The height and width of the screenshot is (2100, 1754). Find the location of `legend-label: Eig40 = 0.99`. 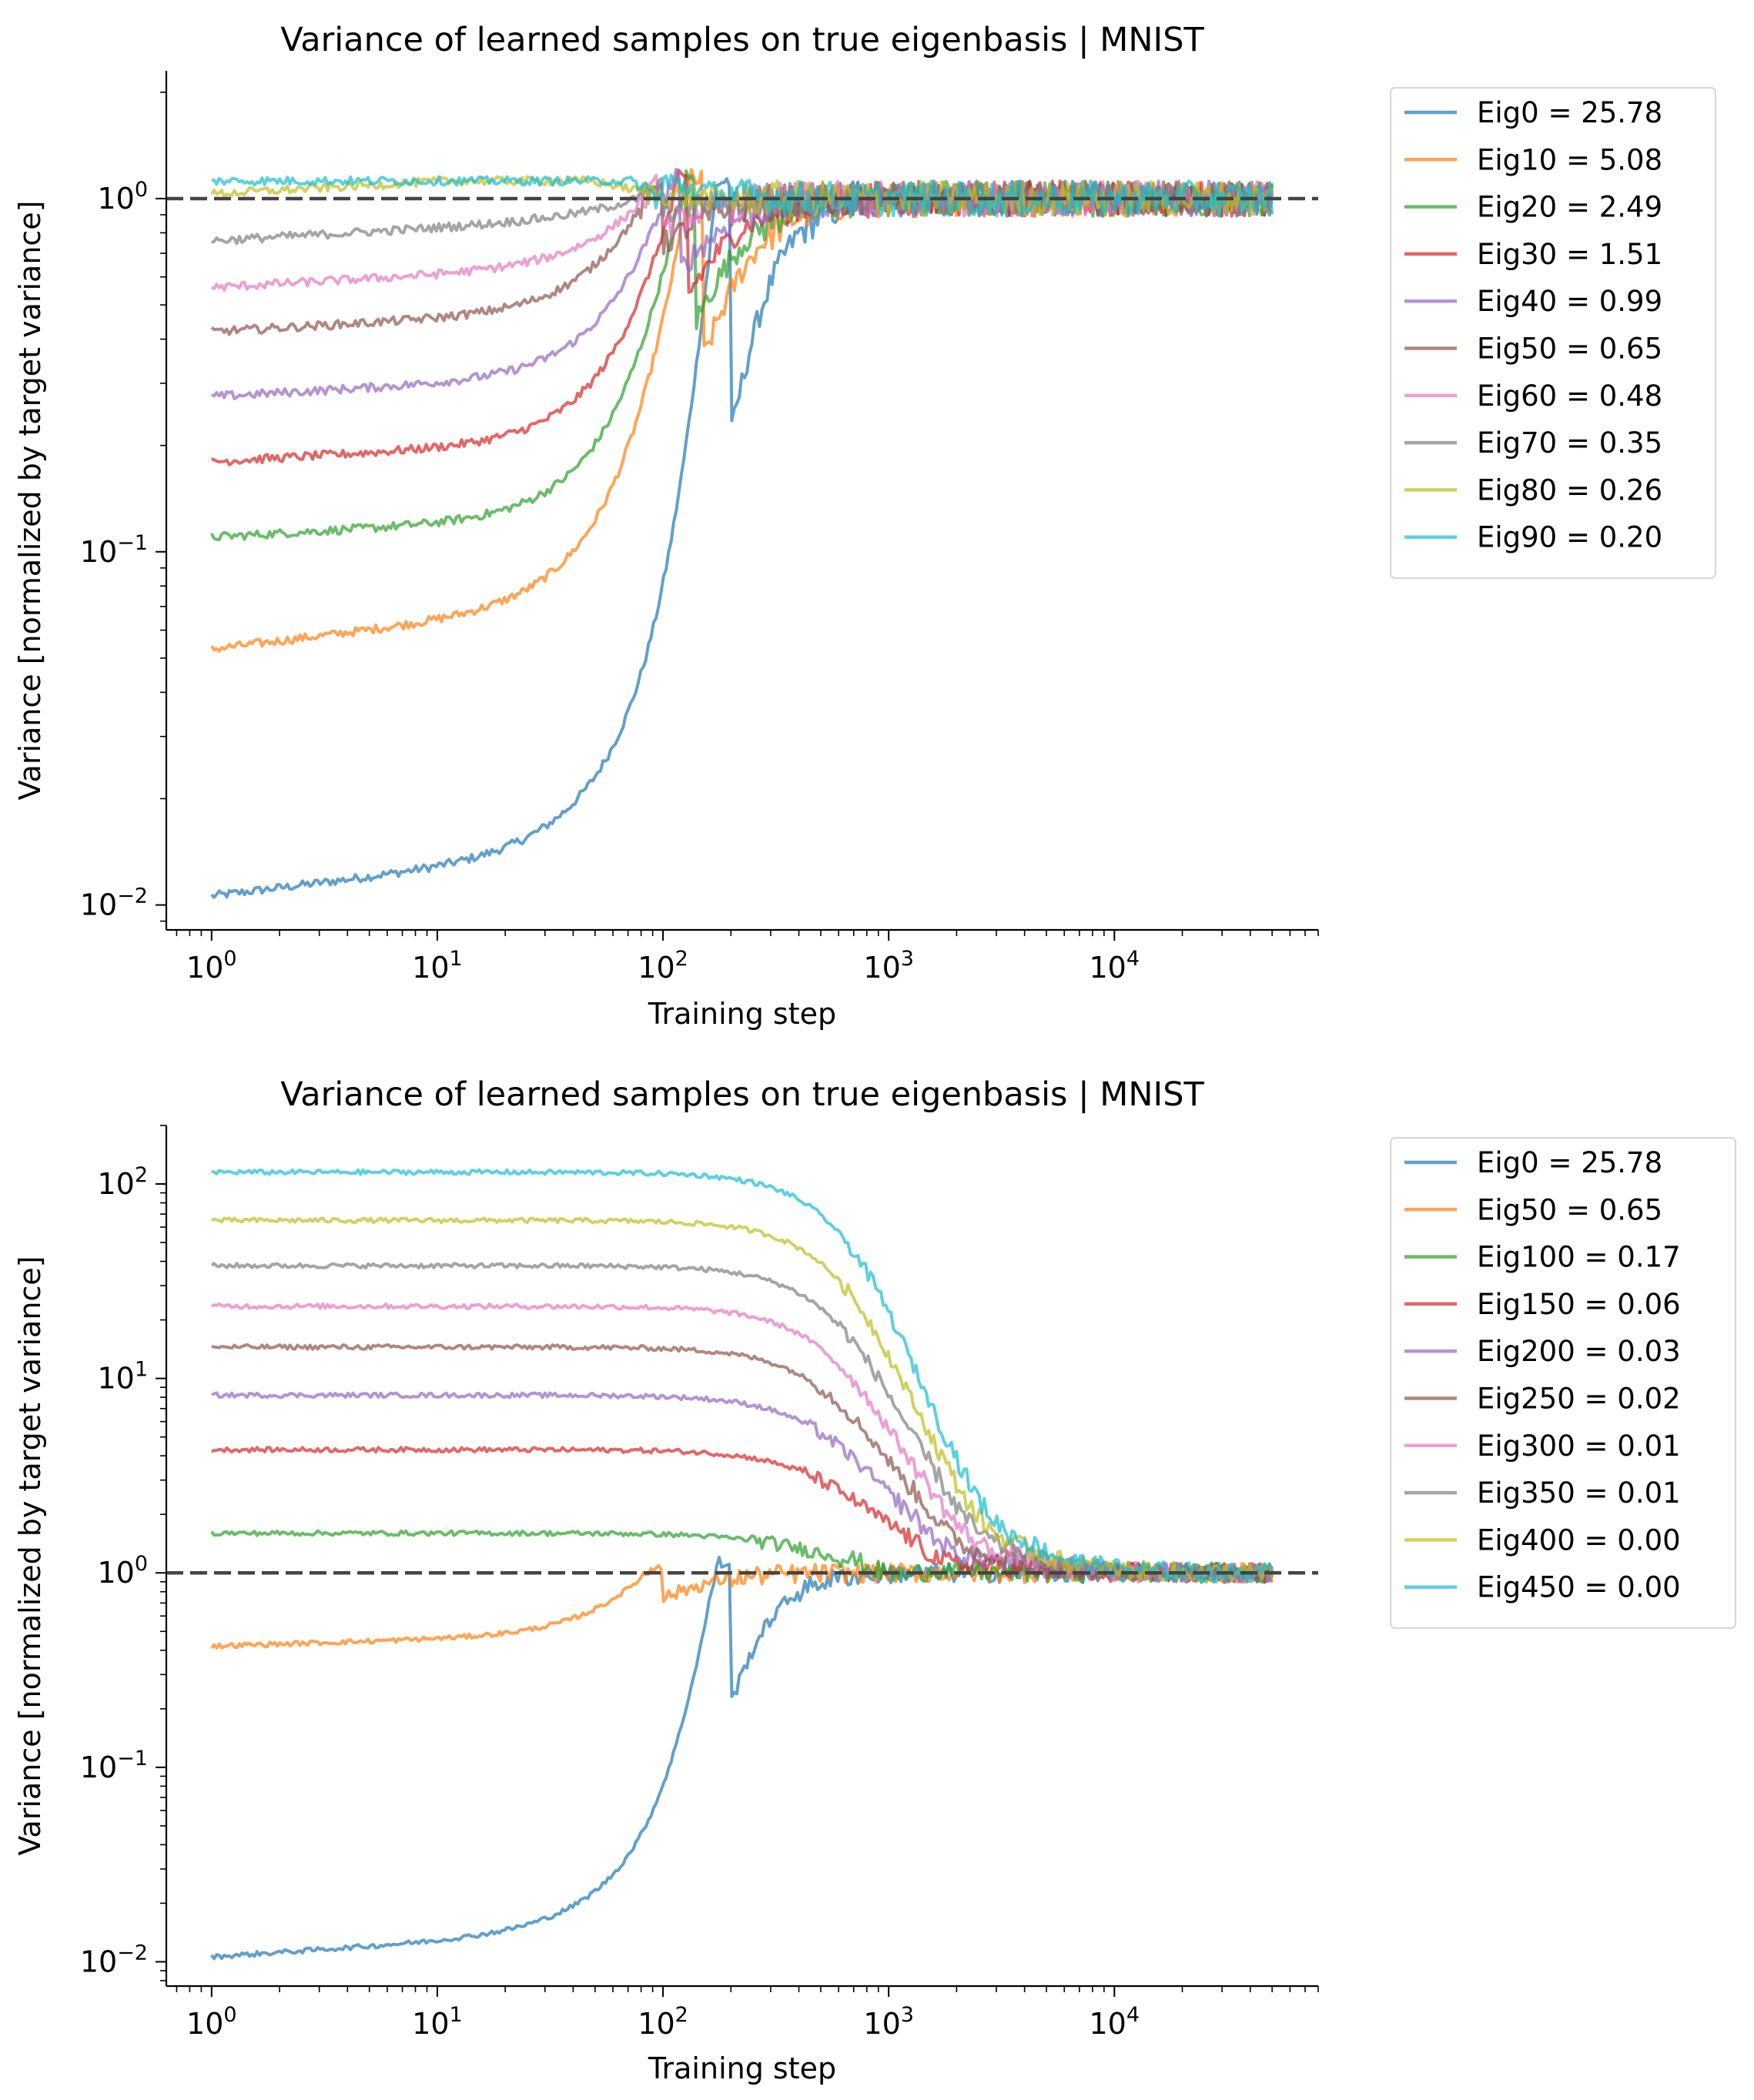

legend-label: Eig40 = 0.99 is located at coordinates (1569, 301).